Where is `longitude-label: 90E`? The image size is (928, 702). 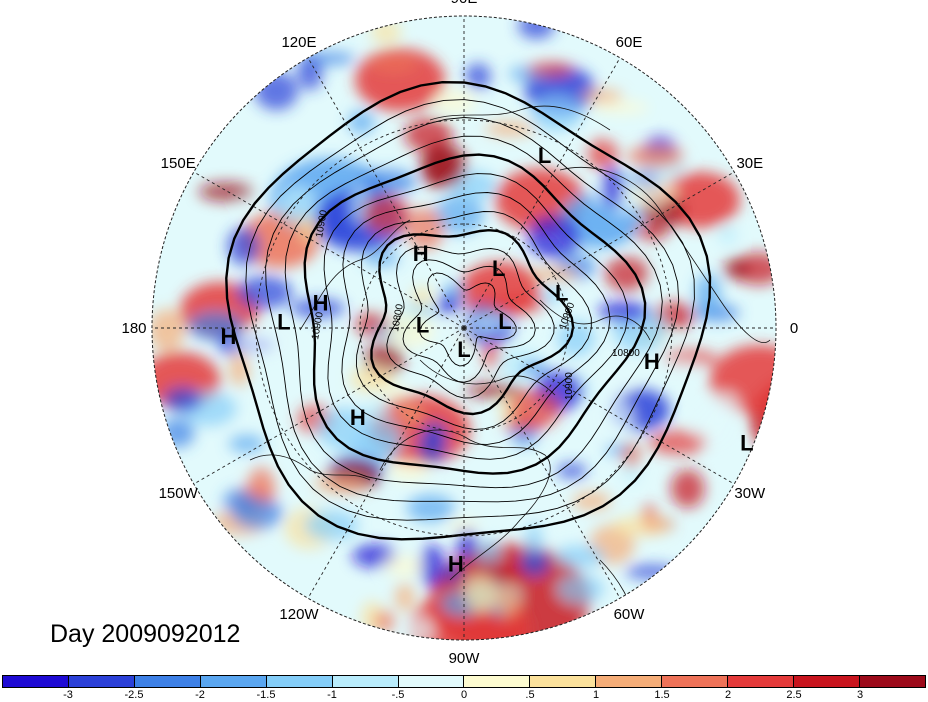
longitude-label: 90E is located at coordinates (464, 3).